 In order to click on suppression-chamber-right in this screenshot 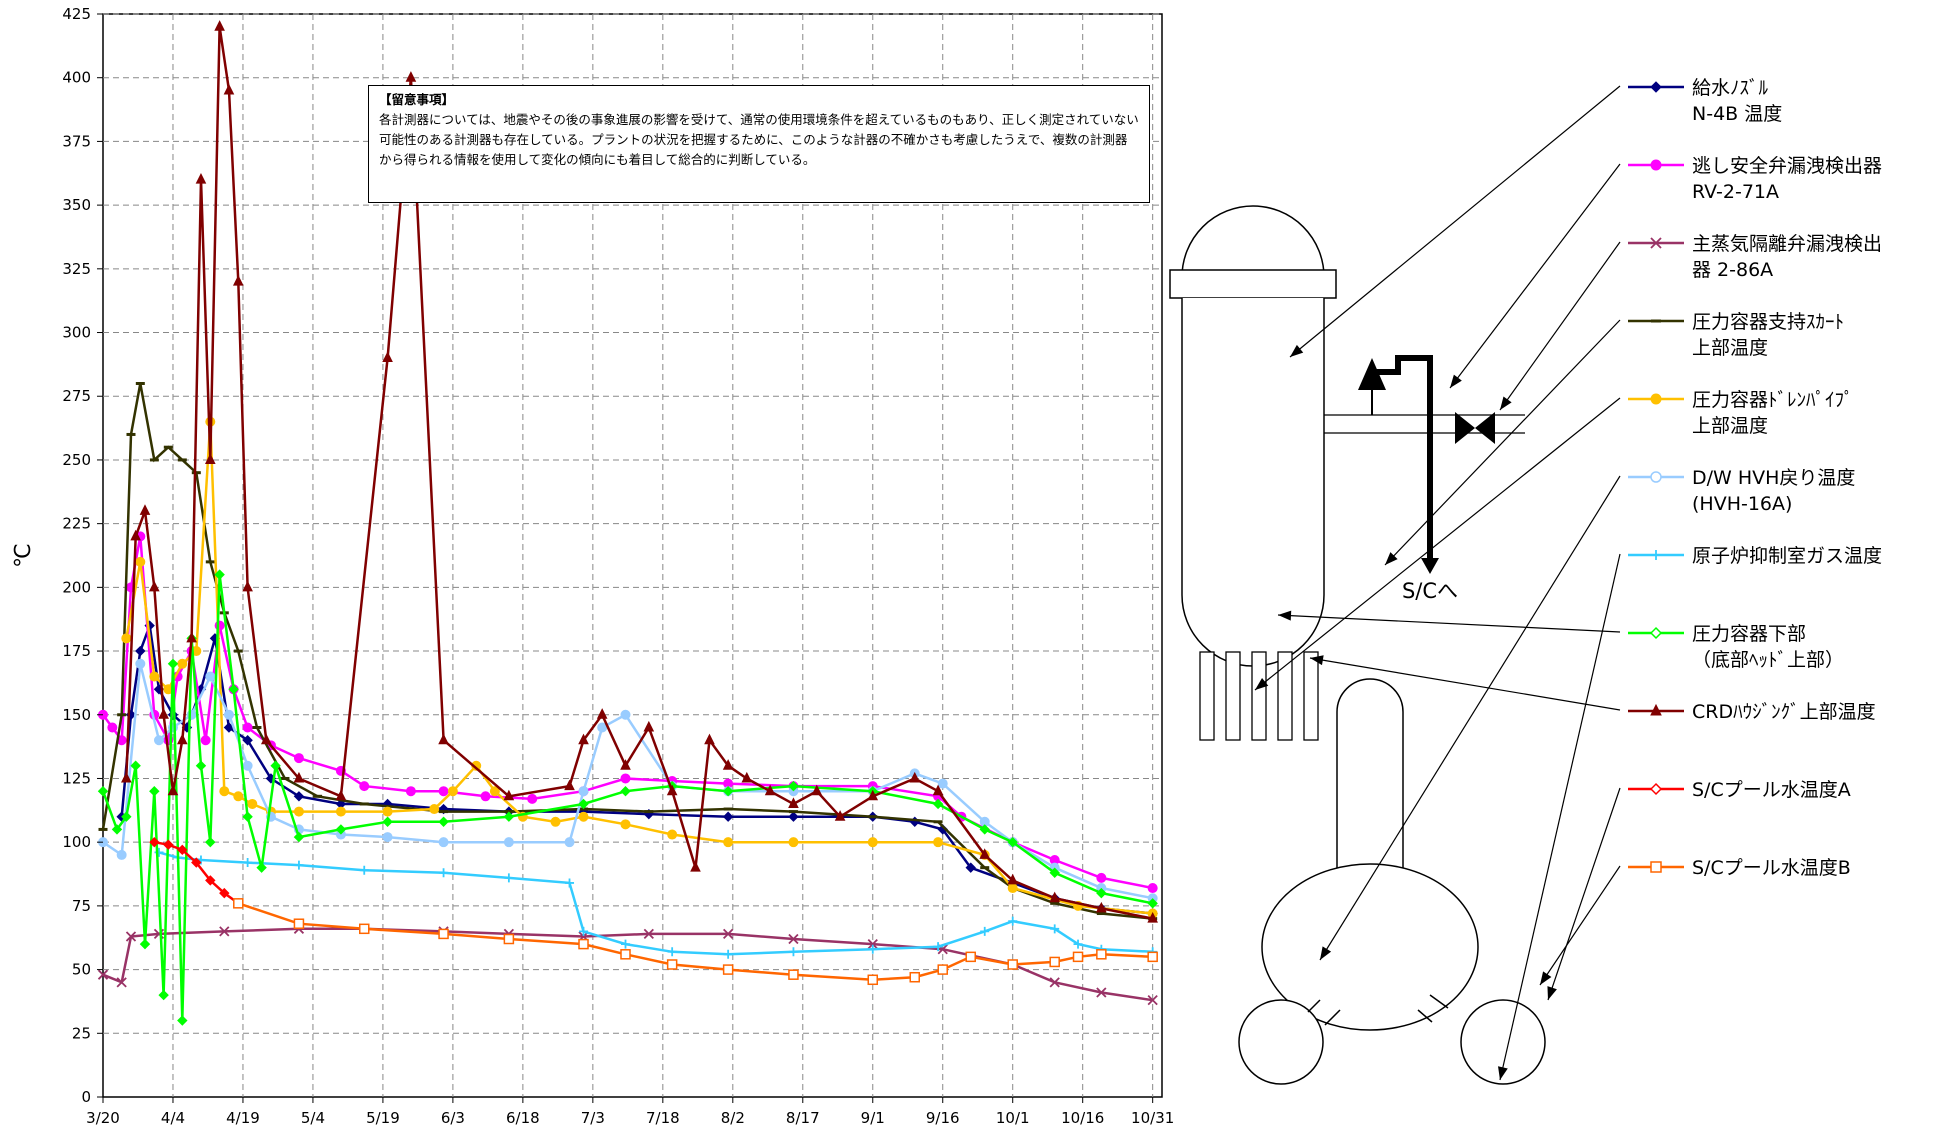, I will do `click(1503, 1042)`.